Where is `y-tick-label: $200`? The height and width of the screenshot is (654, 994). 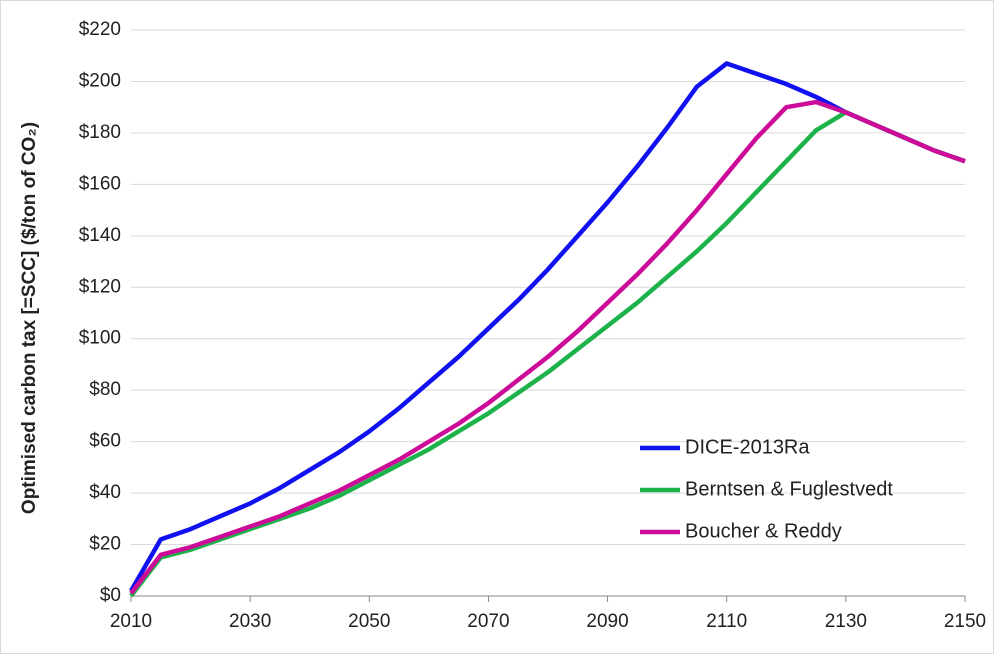
y-tick-label: $200 is located at coordinates (100, 80).